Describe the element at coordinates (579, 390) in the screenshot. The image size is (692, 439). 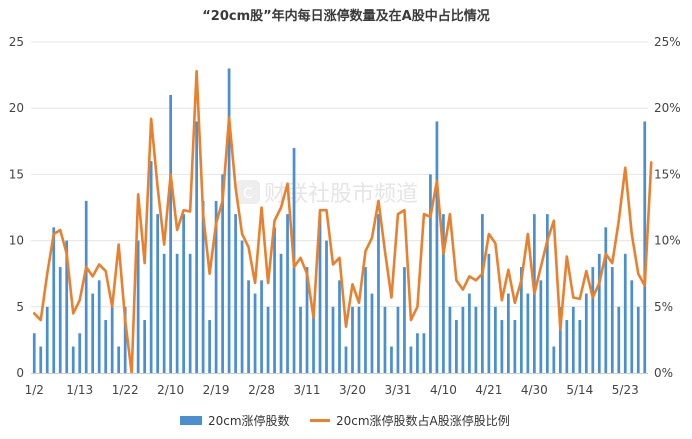
I see `x-tick-label: 5/14` at that location.